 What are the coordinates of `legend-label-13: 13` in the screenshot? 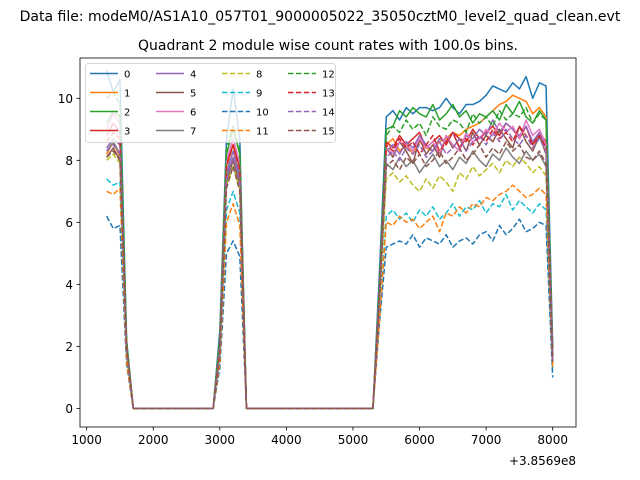 It's located at (328, 94).